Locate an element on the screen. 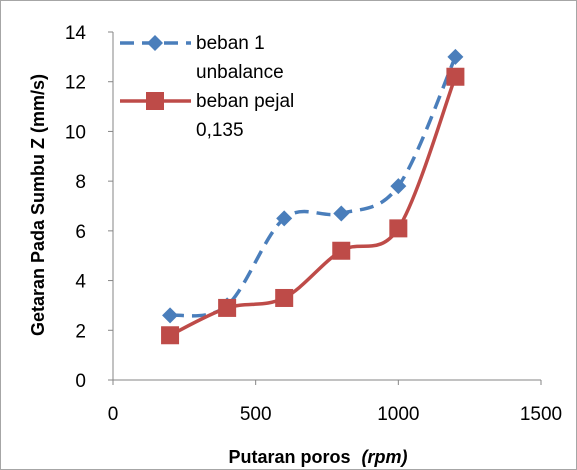 This screenshot has width=577, height=470. y-tick-label: 14 is located at coordinates (76, 33).